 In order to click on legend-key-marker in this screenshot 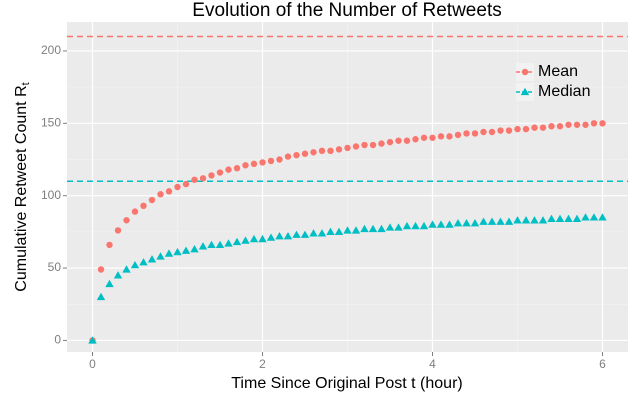, I will do `click(525, 72)`.